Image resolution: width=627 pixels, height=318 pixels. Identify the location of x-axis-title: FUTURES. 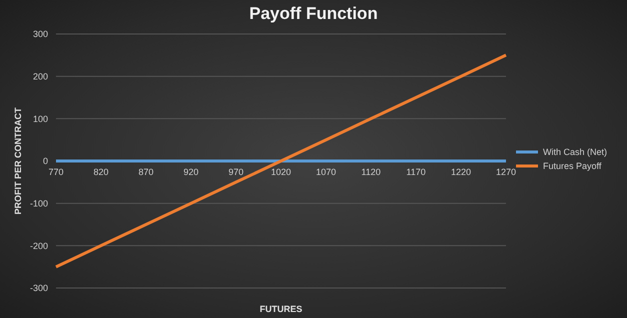
(281, 309).